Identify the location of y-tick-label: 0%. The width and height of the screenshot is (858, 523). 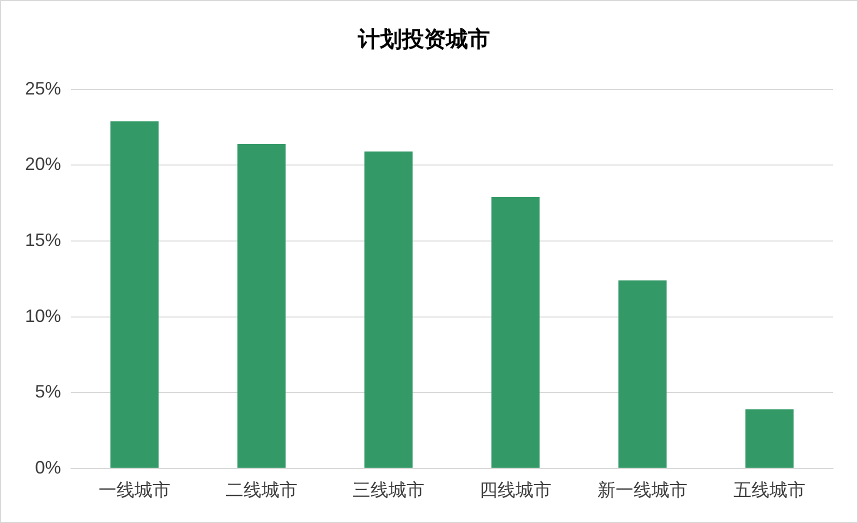
(48, 467).